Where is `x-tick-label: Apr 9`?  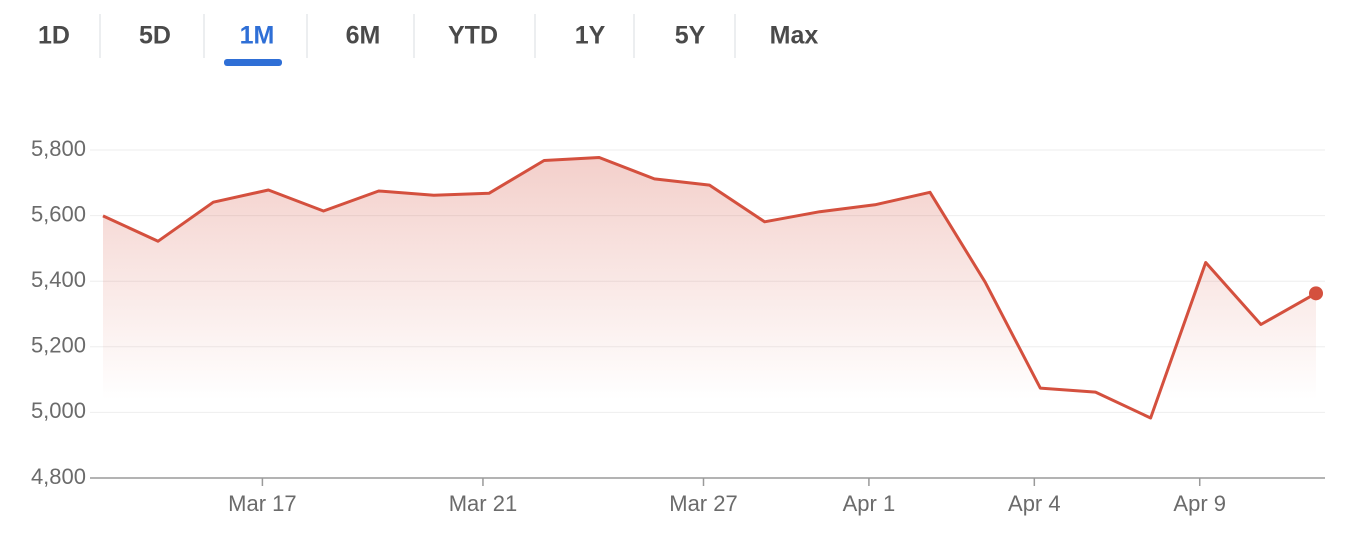 x-tick-label: Apr 9 is located at coordinates (1199, 503).